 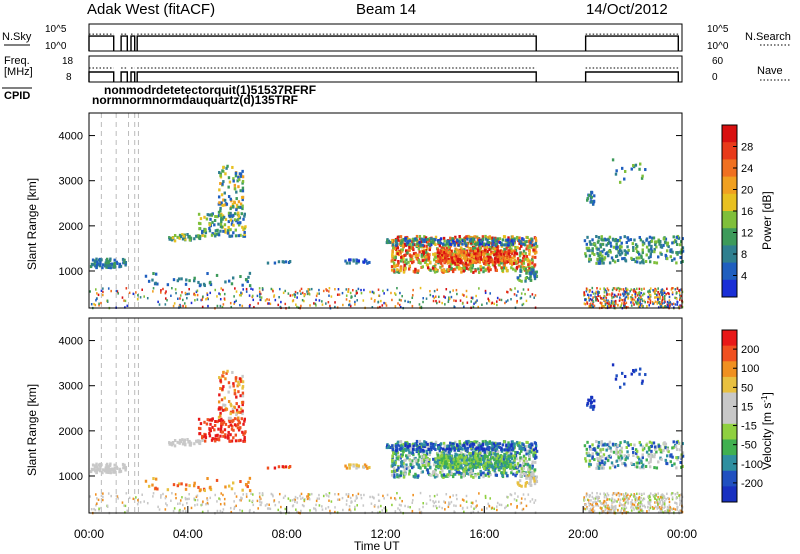 What do you see at coordinates (633, 165) in the screenshot?
I see `power-cell-1951` at bounding box center [633, 165].